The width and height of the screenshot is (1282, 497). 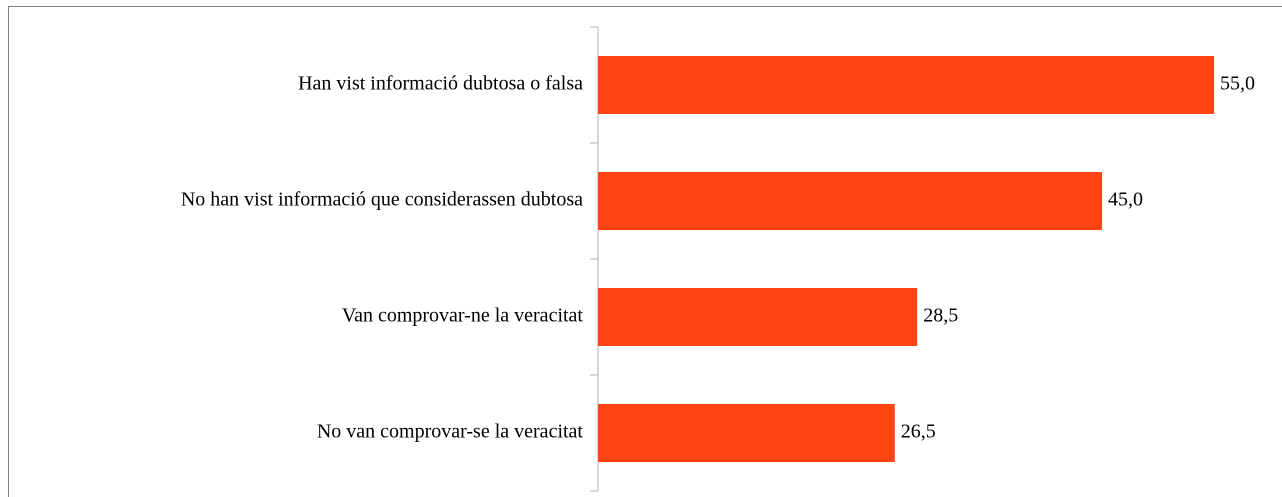 I want to click on value-label: 55,0, so click(x=1237, y=84).